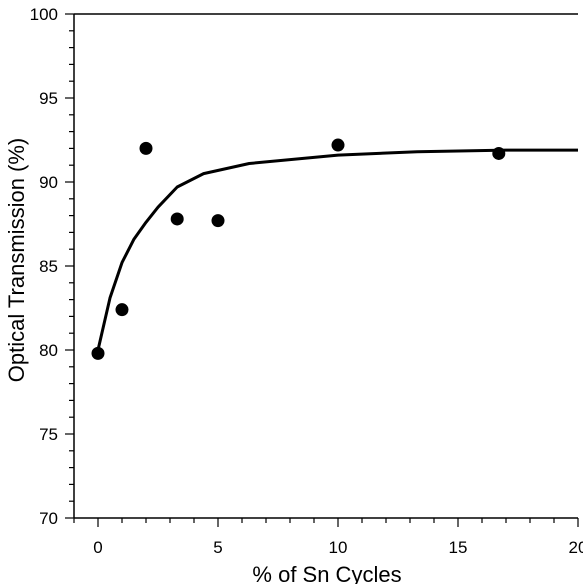 The image size is (583, 584). I want to click on y-axis-title: Optical Transmission (%), so click(16, 260).